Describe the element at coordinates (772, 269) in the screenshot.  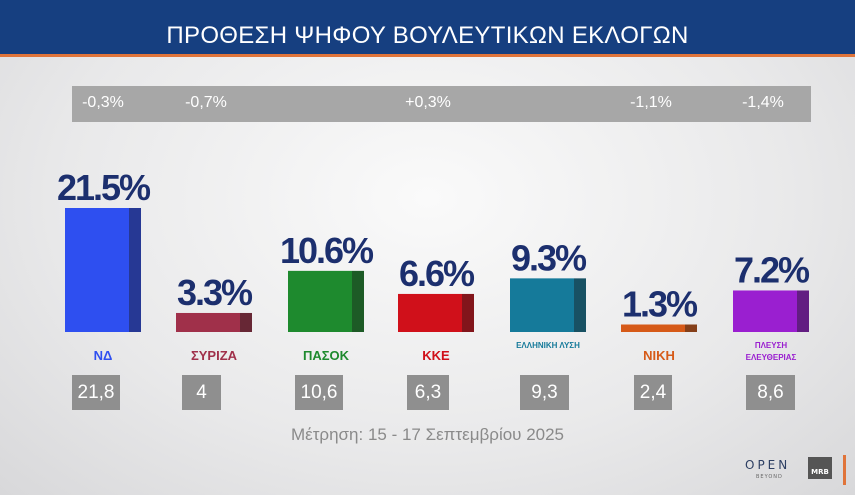
I see `value-label: 7.2%` at that location.